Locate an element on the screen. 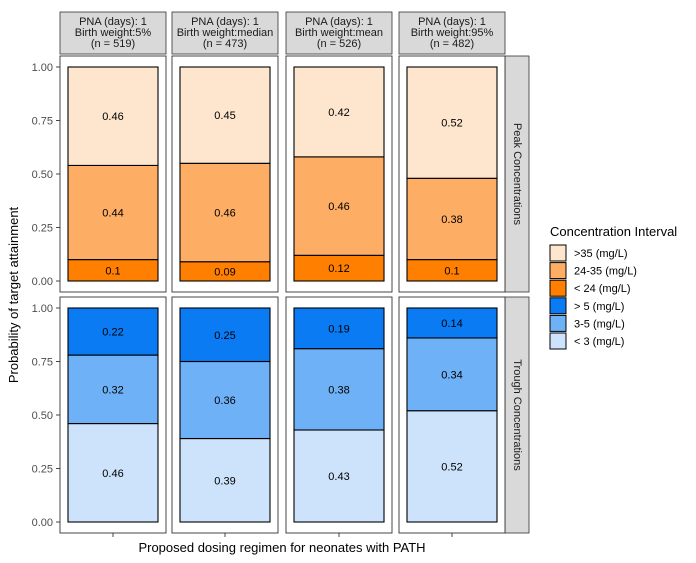 The height and width of the screenshot is (563, 696). data-label: 0.36 is located at coordinates (224, 401).